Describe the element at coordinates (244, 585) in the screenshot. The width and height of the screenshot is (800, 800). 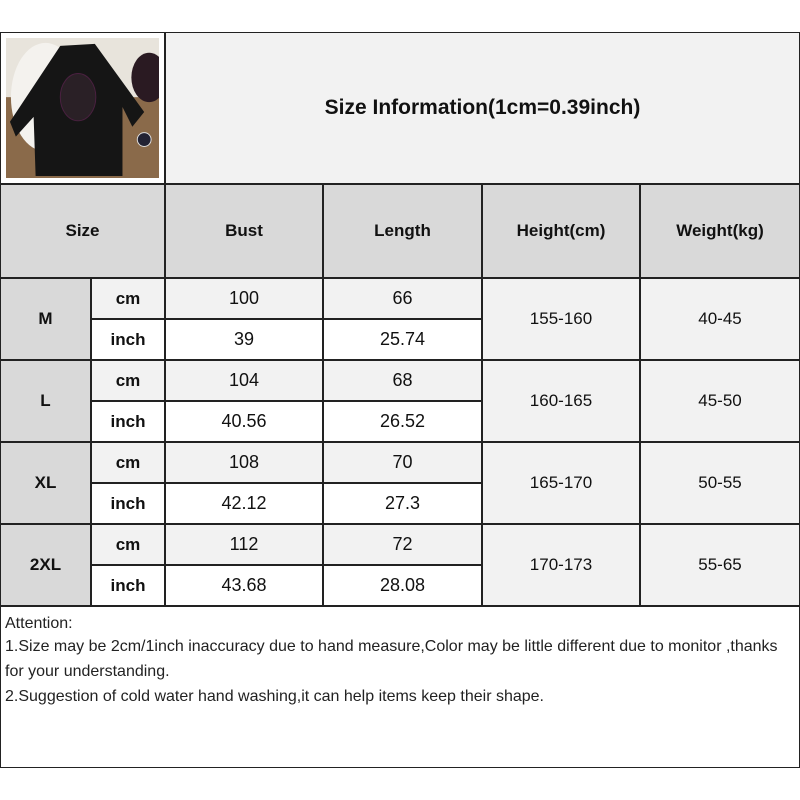
I see `bust-value: 43.68` at that location.